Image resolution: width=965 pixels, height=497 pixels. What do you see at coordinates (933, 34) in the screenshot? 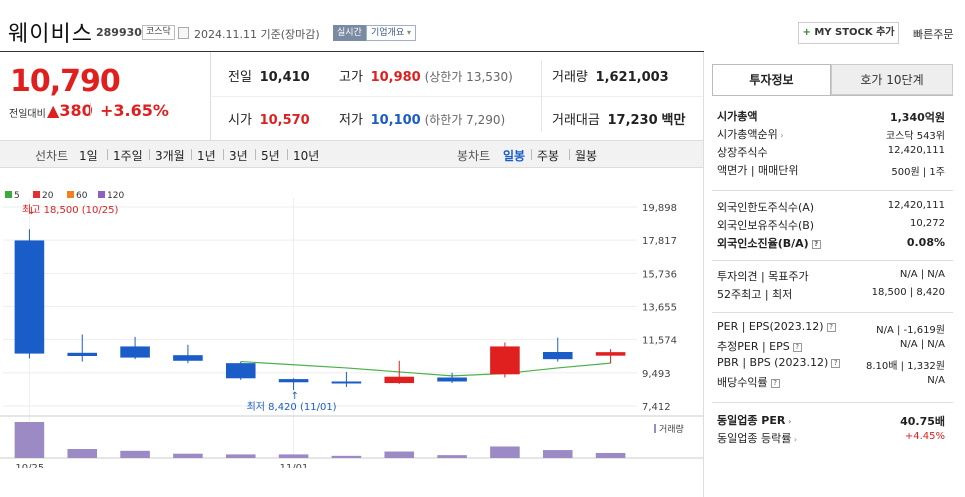
I see `quick-order-link: 빠른주문` at bounding box center [933, 34].